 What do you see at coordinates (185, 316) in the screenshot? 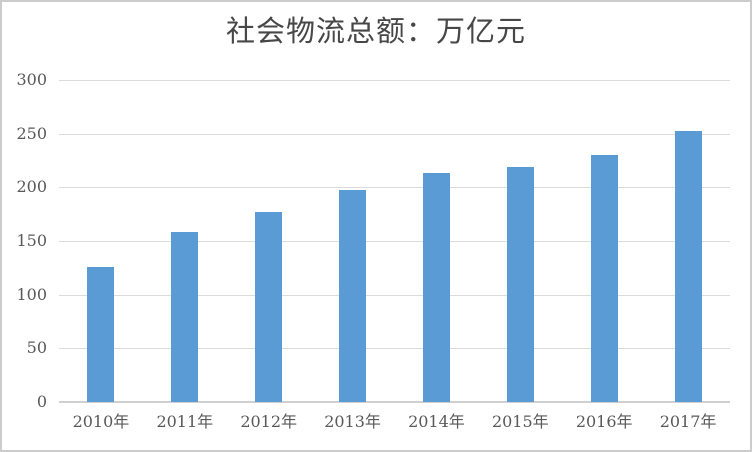
I see `bar-2011年` at bounding box center [185, 316].